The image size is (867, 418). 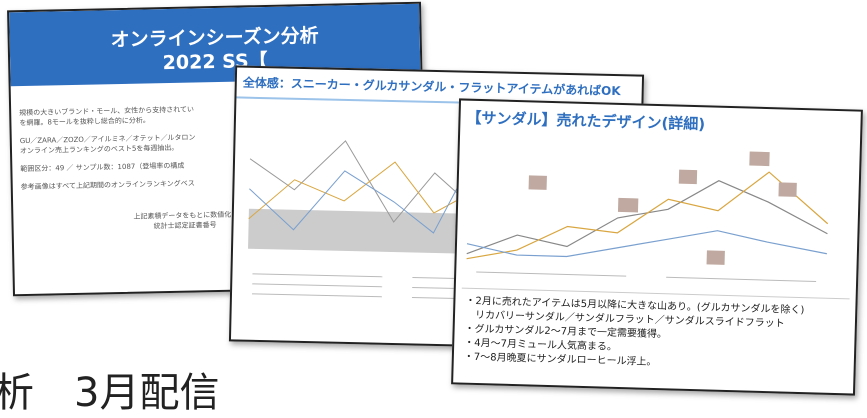 What do you see at coordinates (662, 208) in the screenshot?
I see `thumbnails` at bounding box center [662, 208].